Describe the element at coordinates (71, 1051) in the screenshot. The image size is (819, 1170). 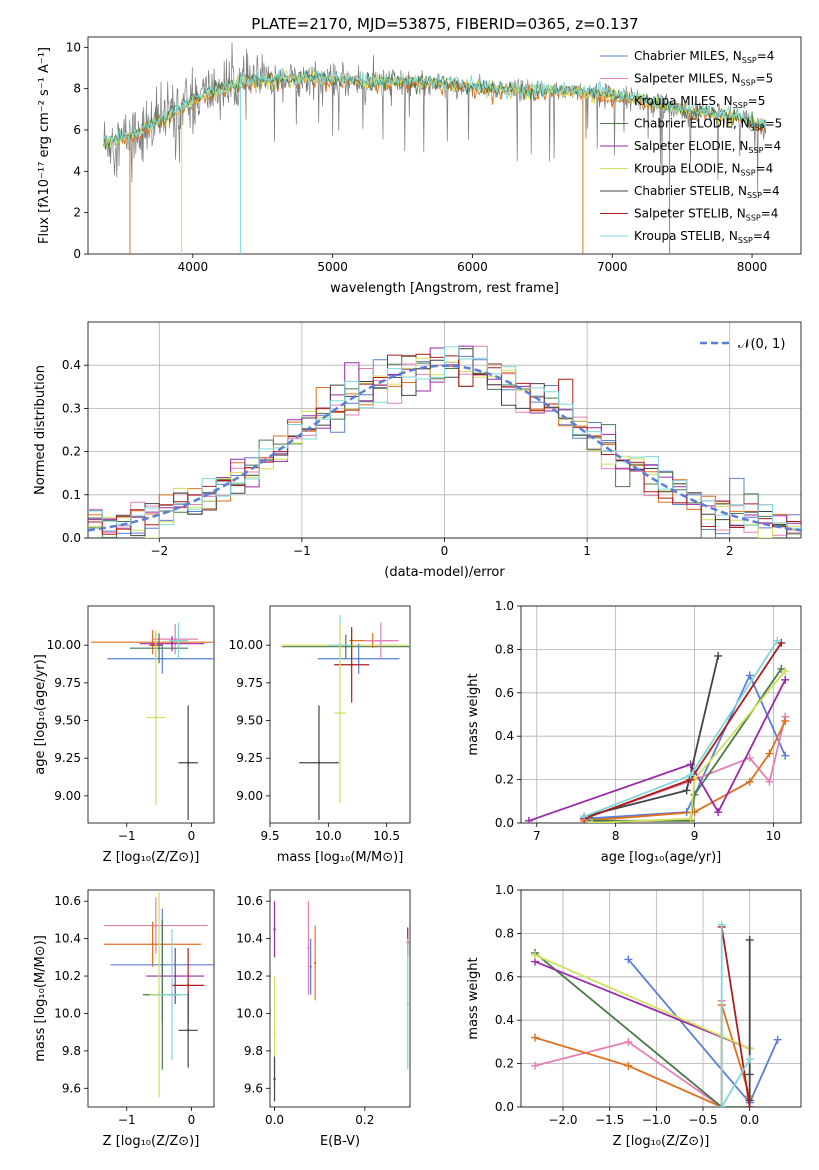
I see `mass_vs_Z-ytick-label: 9.8` at that location.